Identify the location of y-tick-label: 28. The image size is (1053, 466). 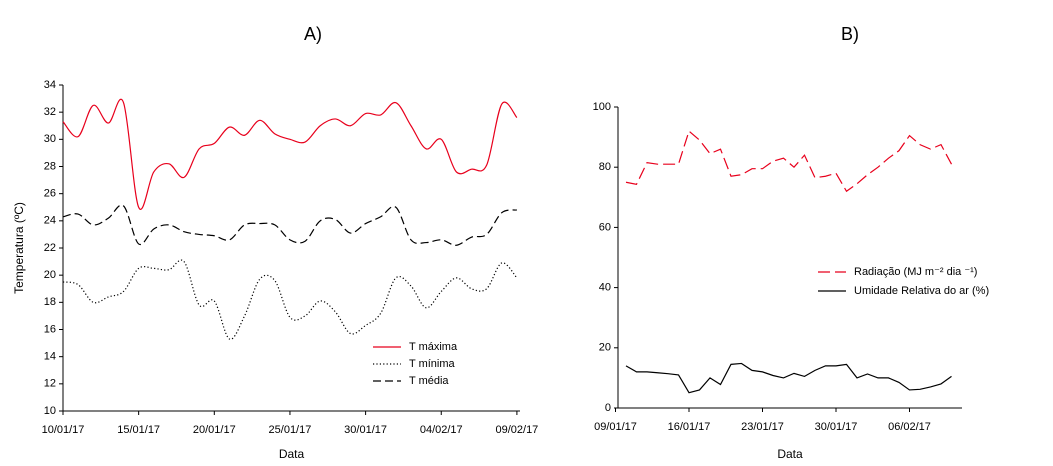
(50, 166).